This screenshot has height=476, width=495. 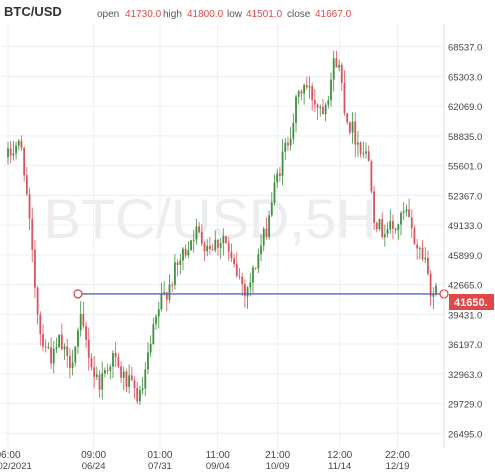 What do you see at coordinates (235, 14) in the screenshot?
I see `low-label: low` at bounding box center [235, 14].